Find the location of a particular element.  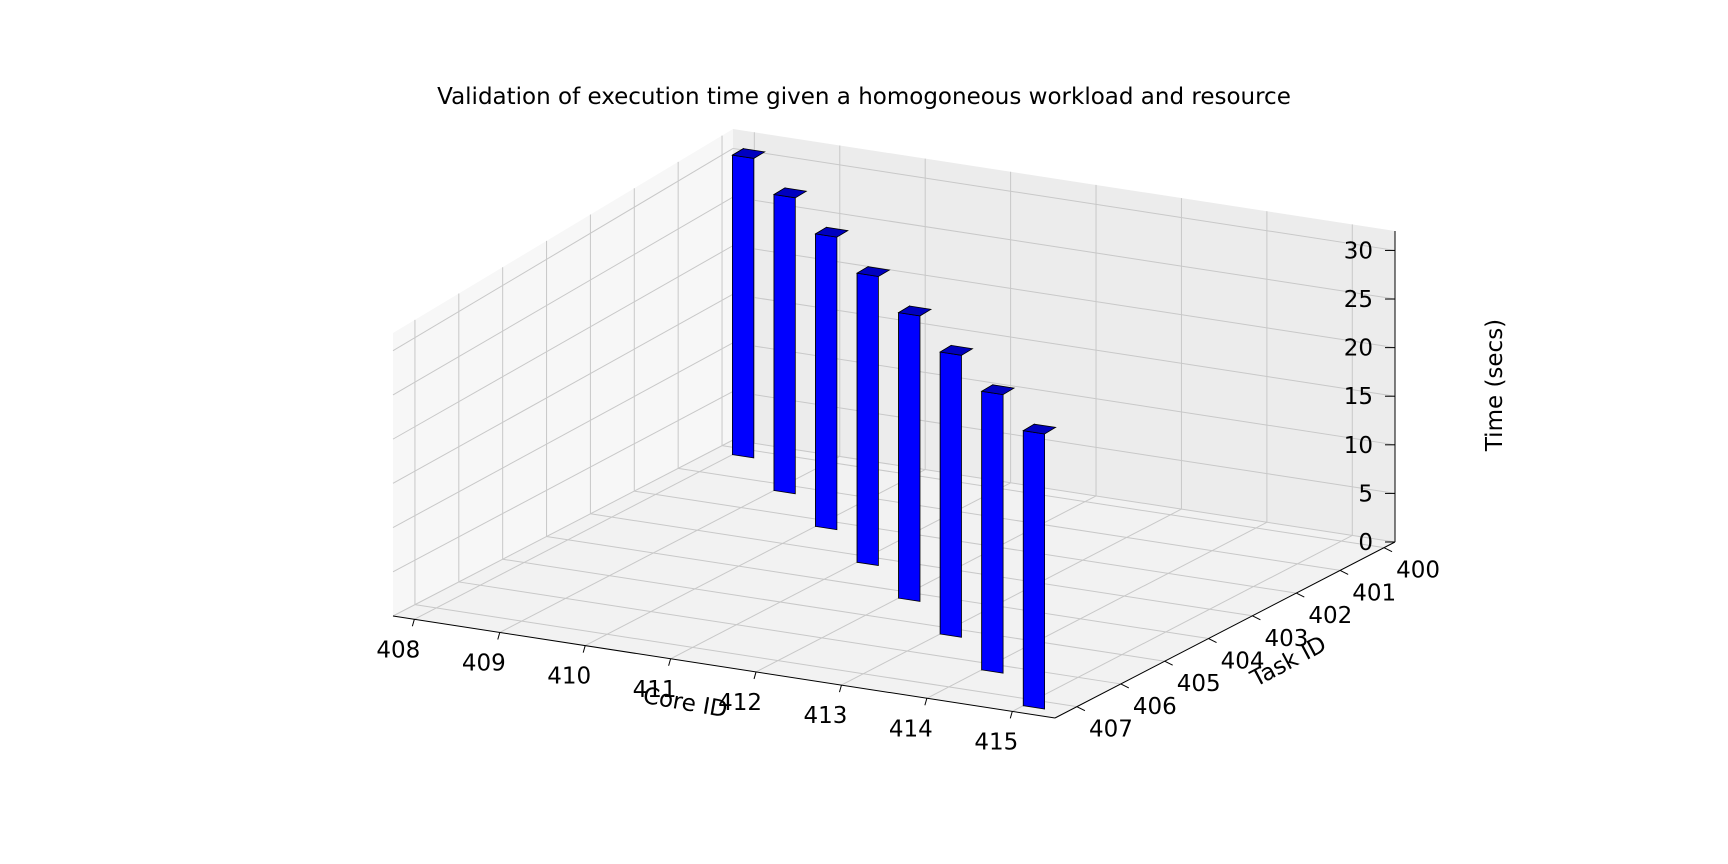

z-tick-label: 0 is located at coordinates (1365, 543).